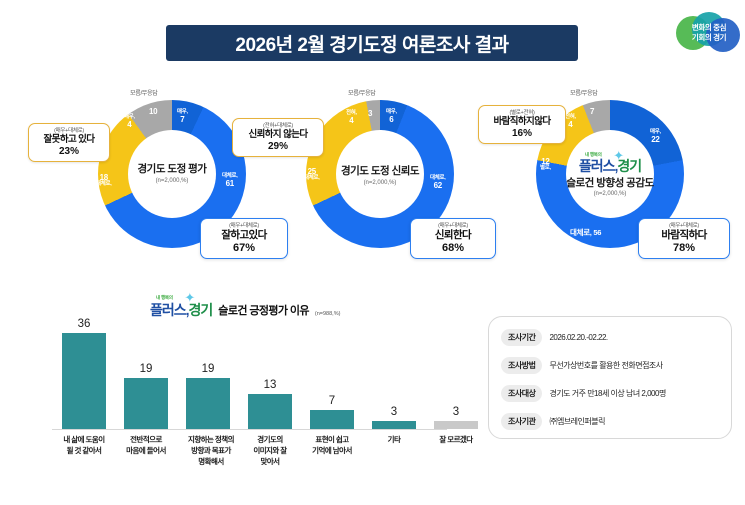  Describe the element at coordinates (522, 393) in the screenshot. I see `info-key: 조사대상` at that location.